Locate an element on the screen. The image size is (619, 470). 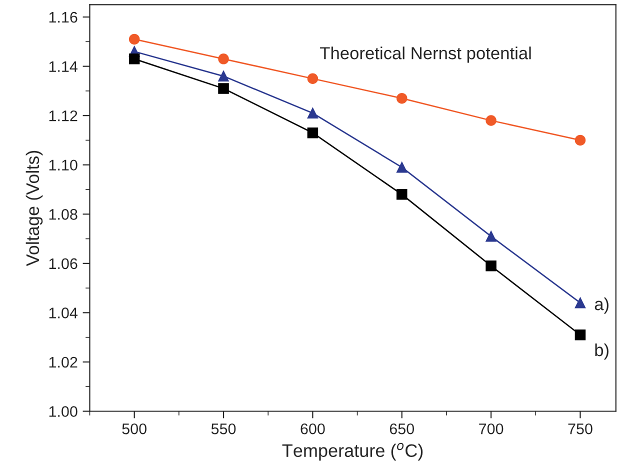
x-tick-label: 500 is located at coordinates (134, 428).